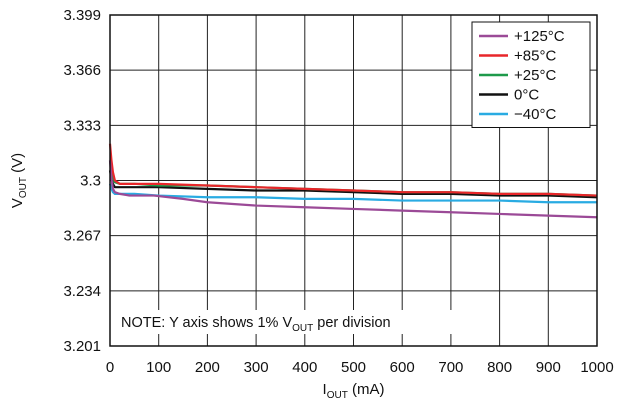 This screenshot has height=407, width=618. I want to click on x-tick-label: 200, so click(207, 367).